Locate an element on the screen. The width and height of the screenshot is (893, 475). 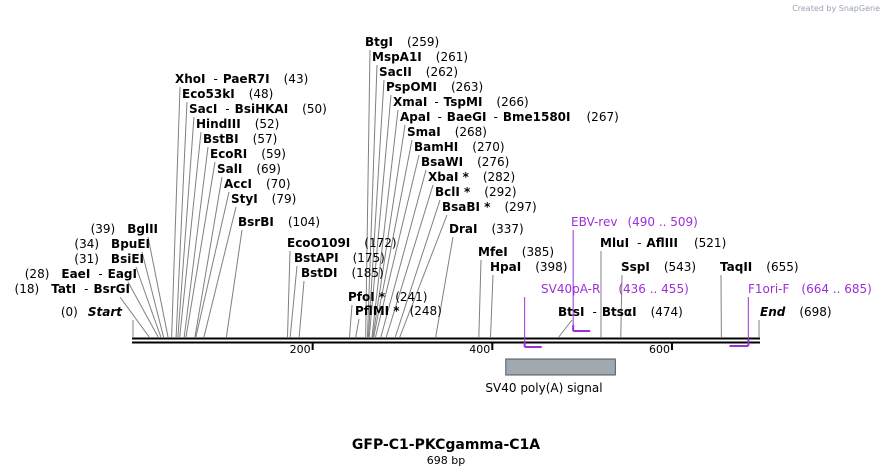
site-label: (39) BglII is located at coordinates (124, 229).